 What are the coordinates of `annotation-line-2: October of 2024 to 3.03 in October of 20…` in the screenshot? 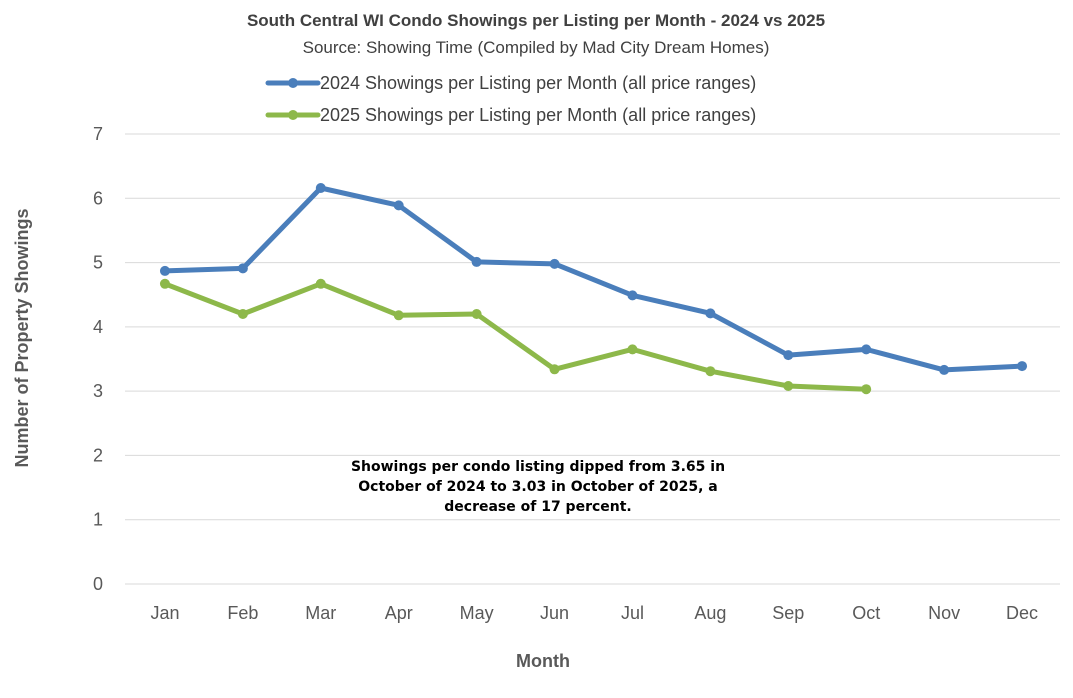 It's located at (537, 487).